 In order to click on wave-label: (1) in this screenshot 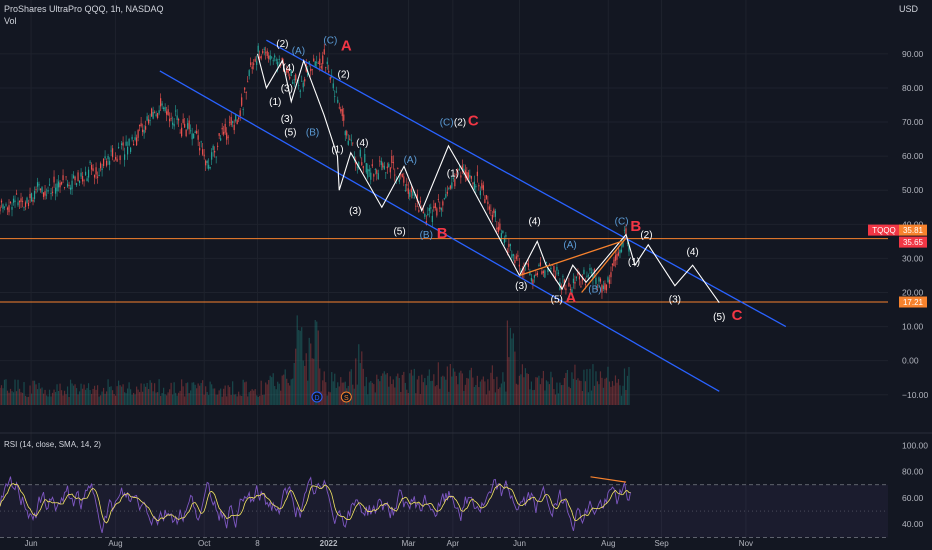, I will do `click(634, 262)`.